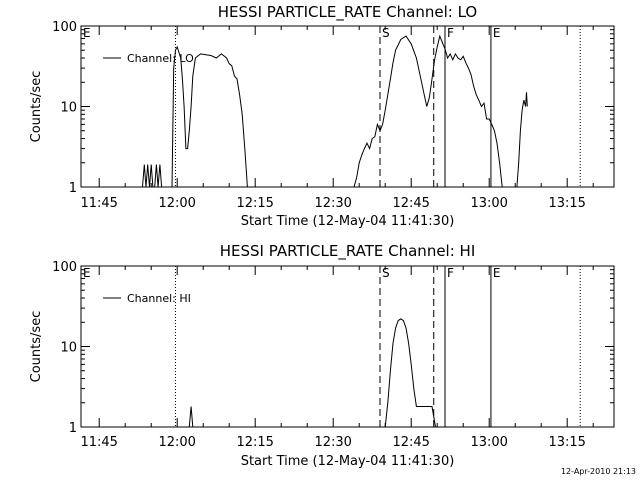  Describe the element at coordinates (159, 298) in the screenshot. I see `legend-label: Channel: HI` at that location.